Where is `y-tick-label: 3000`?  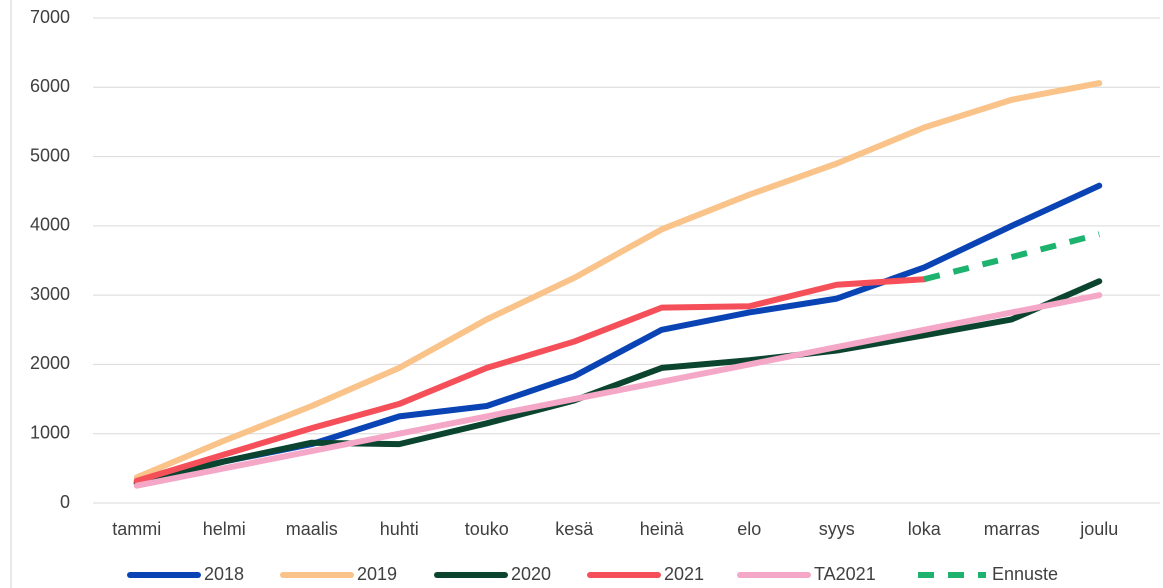
y-tick-label: 3000 is located at coordinates (50, 294).